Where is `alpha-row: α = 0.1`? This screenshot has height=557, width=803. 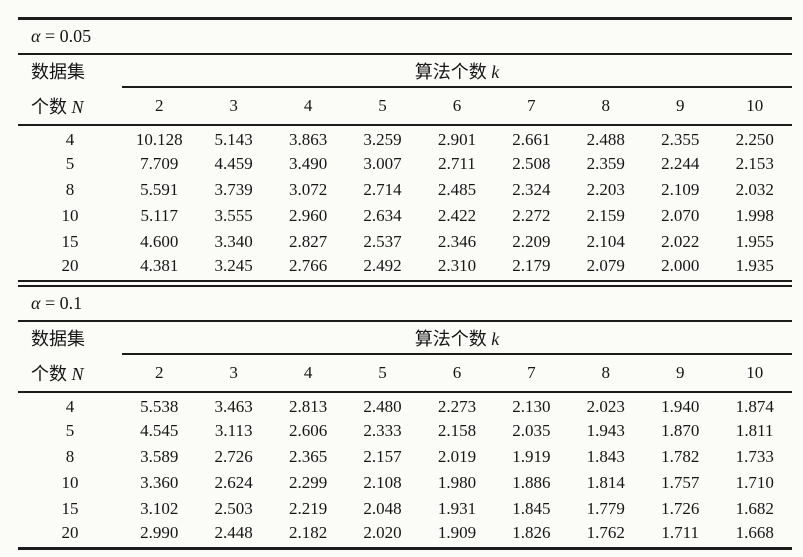 alpha-row: α = 0.1 is located at coordinates (405, 304).